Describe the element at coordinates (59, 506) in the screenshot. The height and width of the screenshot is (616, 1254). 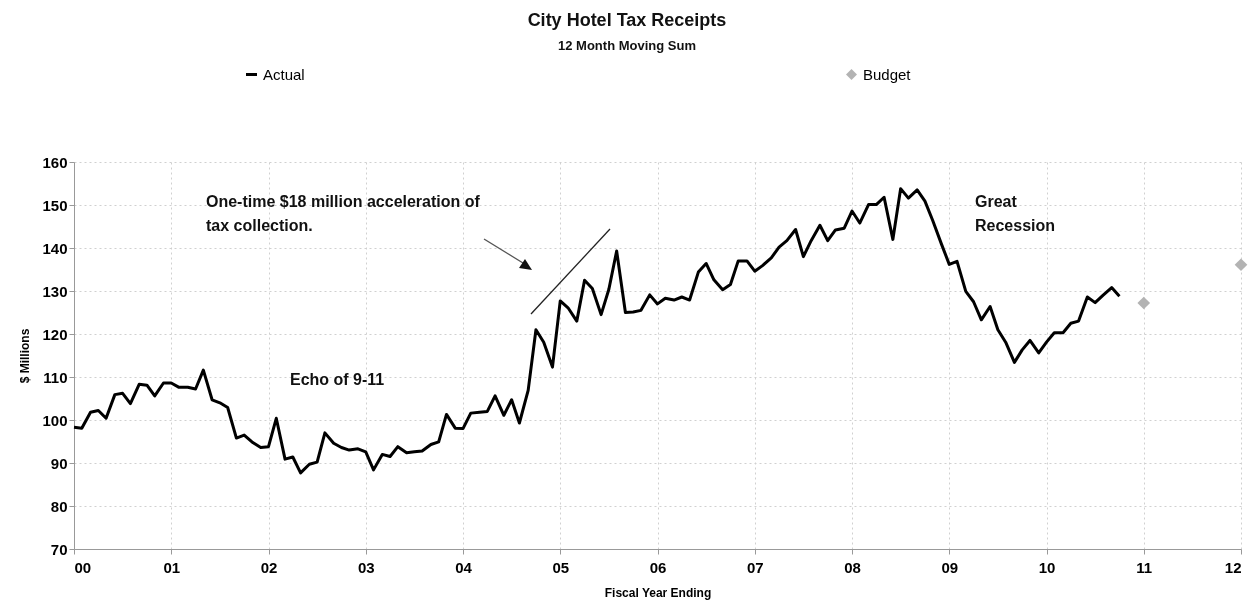
I see `y-tick-label: 80` at that location.